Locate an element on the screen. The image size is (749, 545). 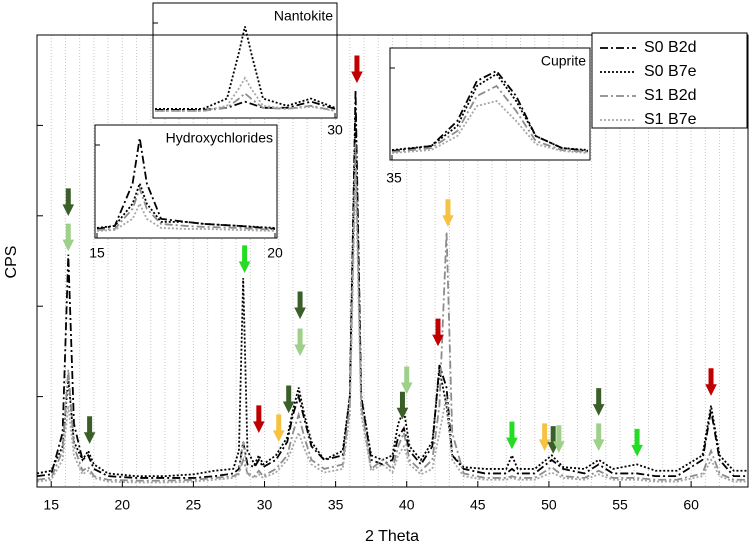
x-tick-label: 35 is located at coordinates (336, 505).